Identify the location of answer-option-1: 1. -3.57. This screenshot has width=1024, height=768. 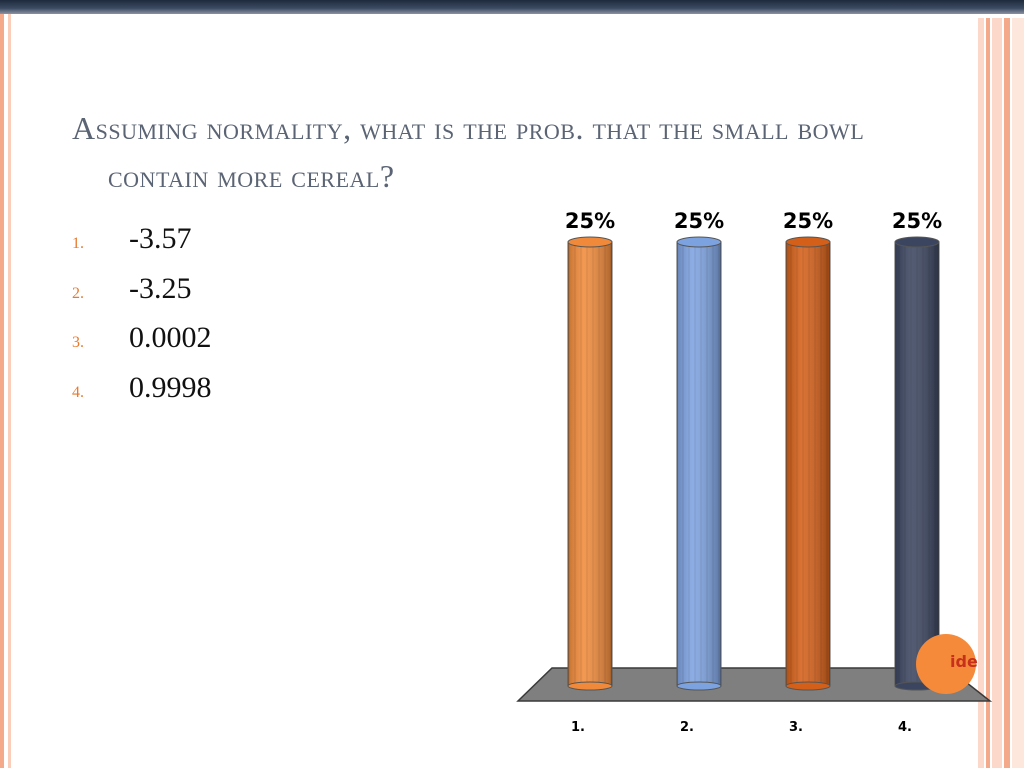
(142, 247).